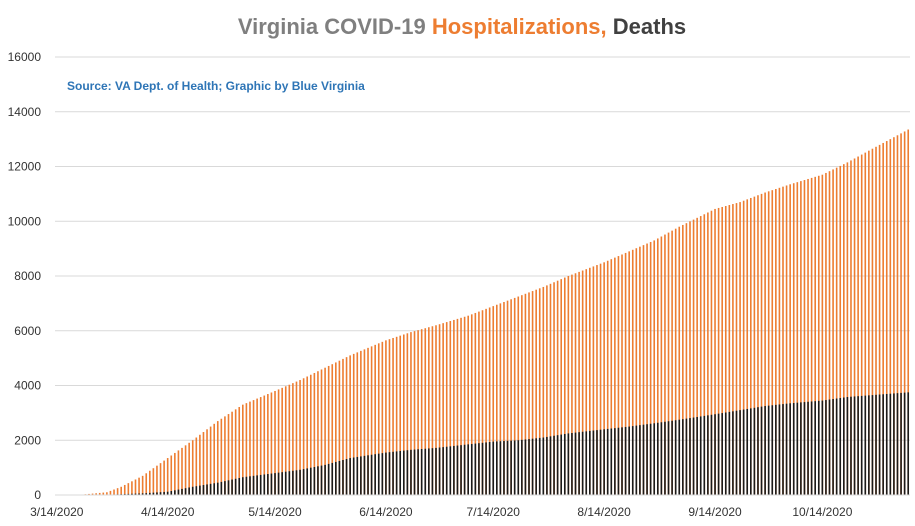 The image size is (915, 526). What do you see at coordinates (27, 386) in the screenshot?
I see `y-tick-label: 4000` at bounding box center [27, 386].